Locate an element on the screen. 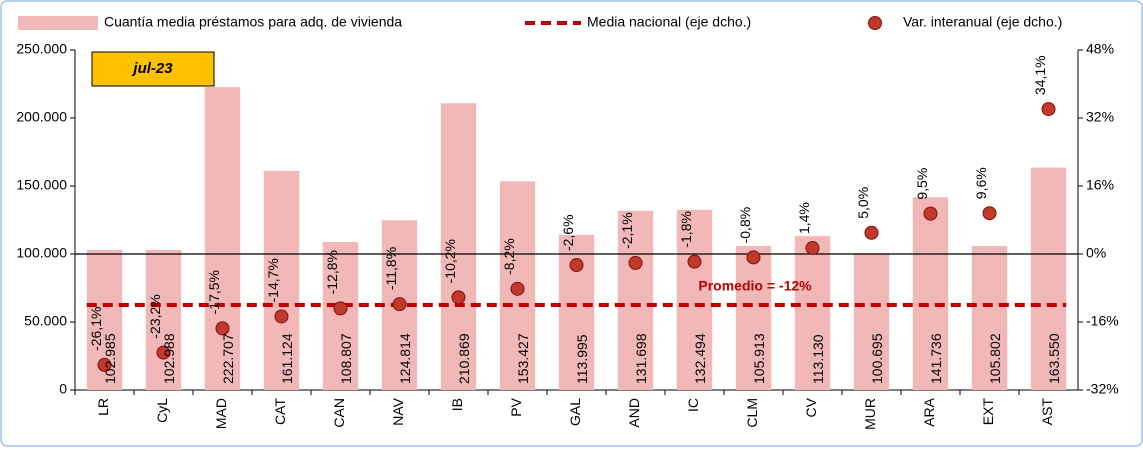 Image resolution: width=1143 pixels, height=452 pixels. x-tick-label: LR is located at coordinates (103, 407).